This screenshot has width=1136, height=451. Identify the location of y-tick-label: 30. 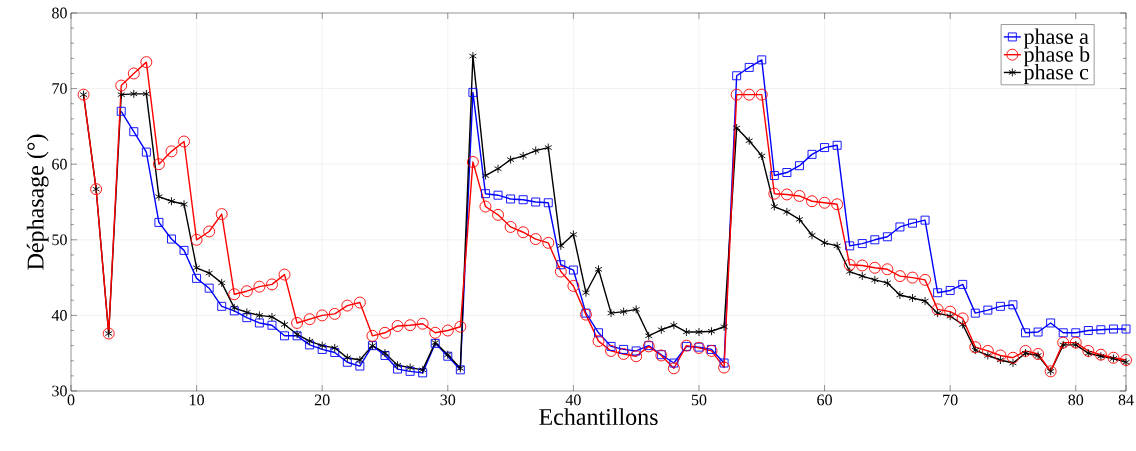
(59, 391).